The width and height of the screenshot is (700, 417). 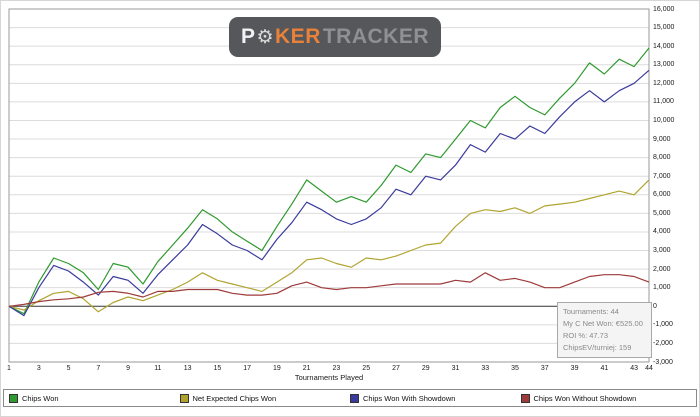 I want to click on x-axis-tick-label: 29, so click(x=425, y=368).